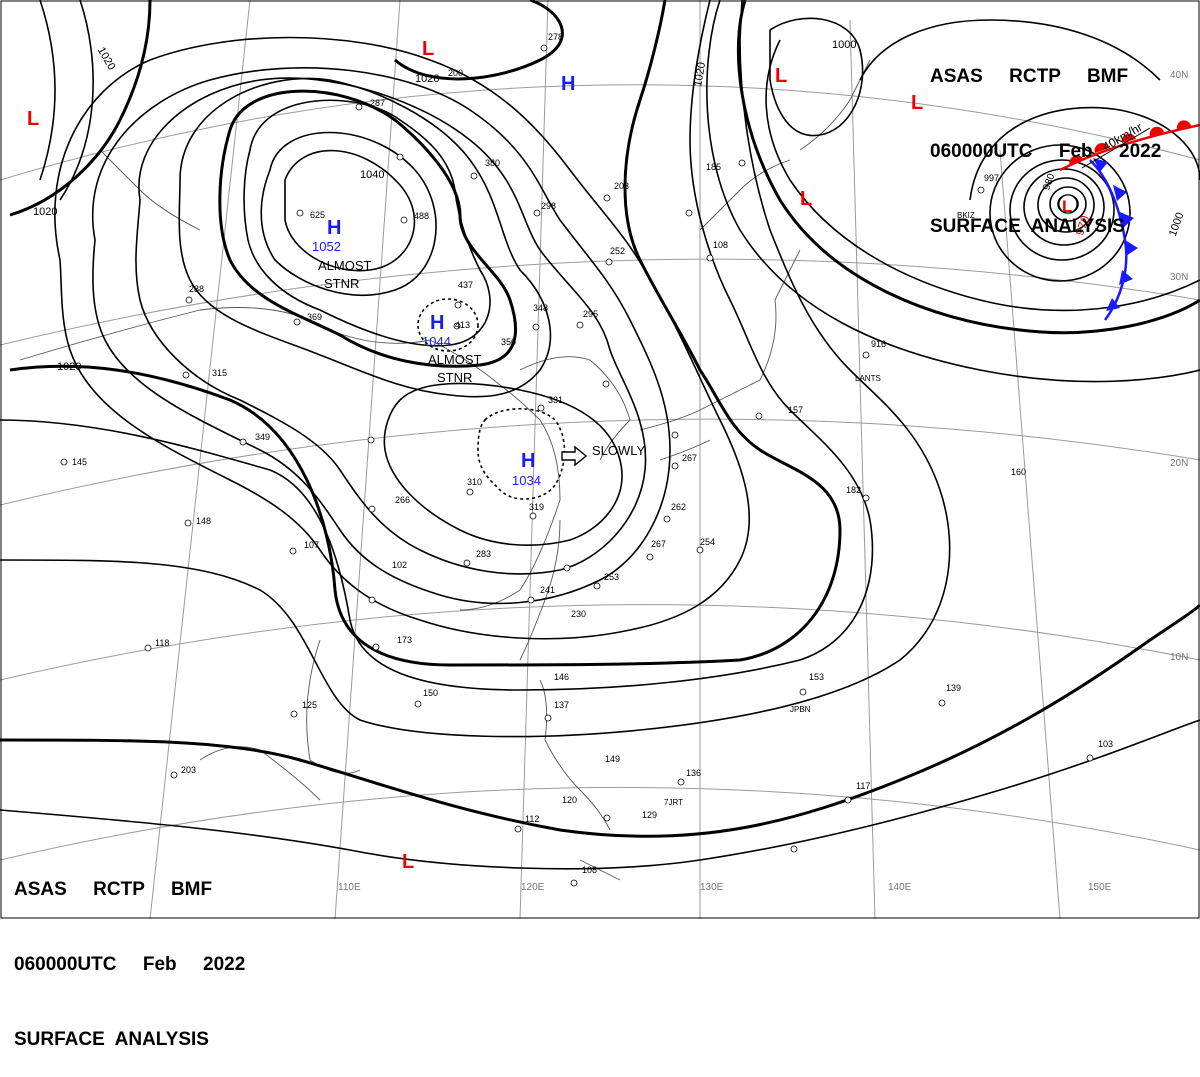 This screenshot has height=1077, width=1200. Describe the element at coordinates (492, 163) in the screenshot. I see `station-value: 380` at that location.